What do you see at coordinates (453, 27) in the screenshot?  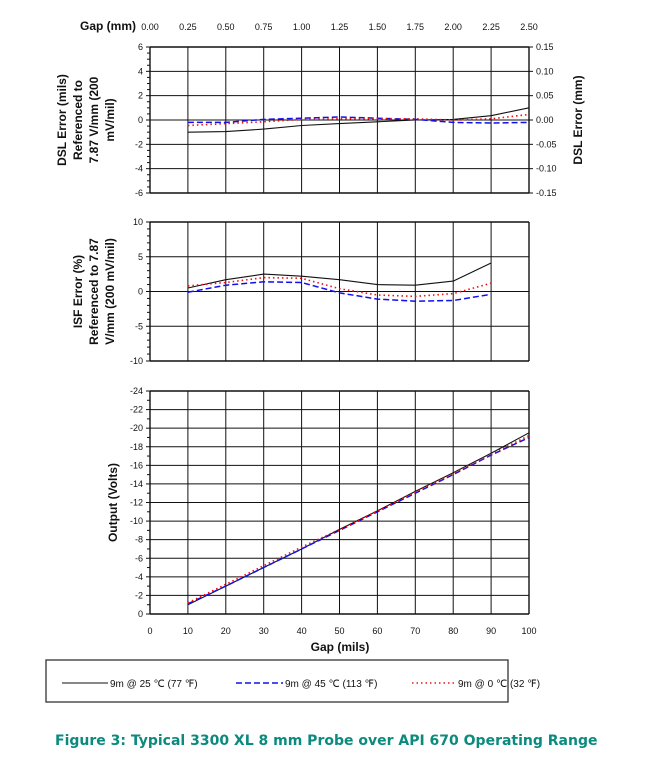 I see `top-x-tick-label: 2.00` at bounding box center [453, 27].